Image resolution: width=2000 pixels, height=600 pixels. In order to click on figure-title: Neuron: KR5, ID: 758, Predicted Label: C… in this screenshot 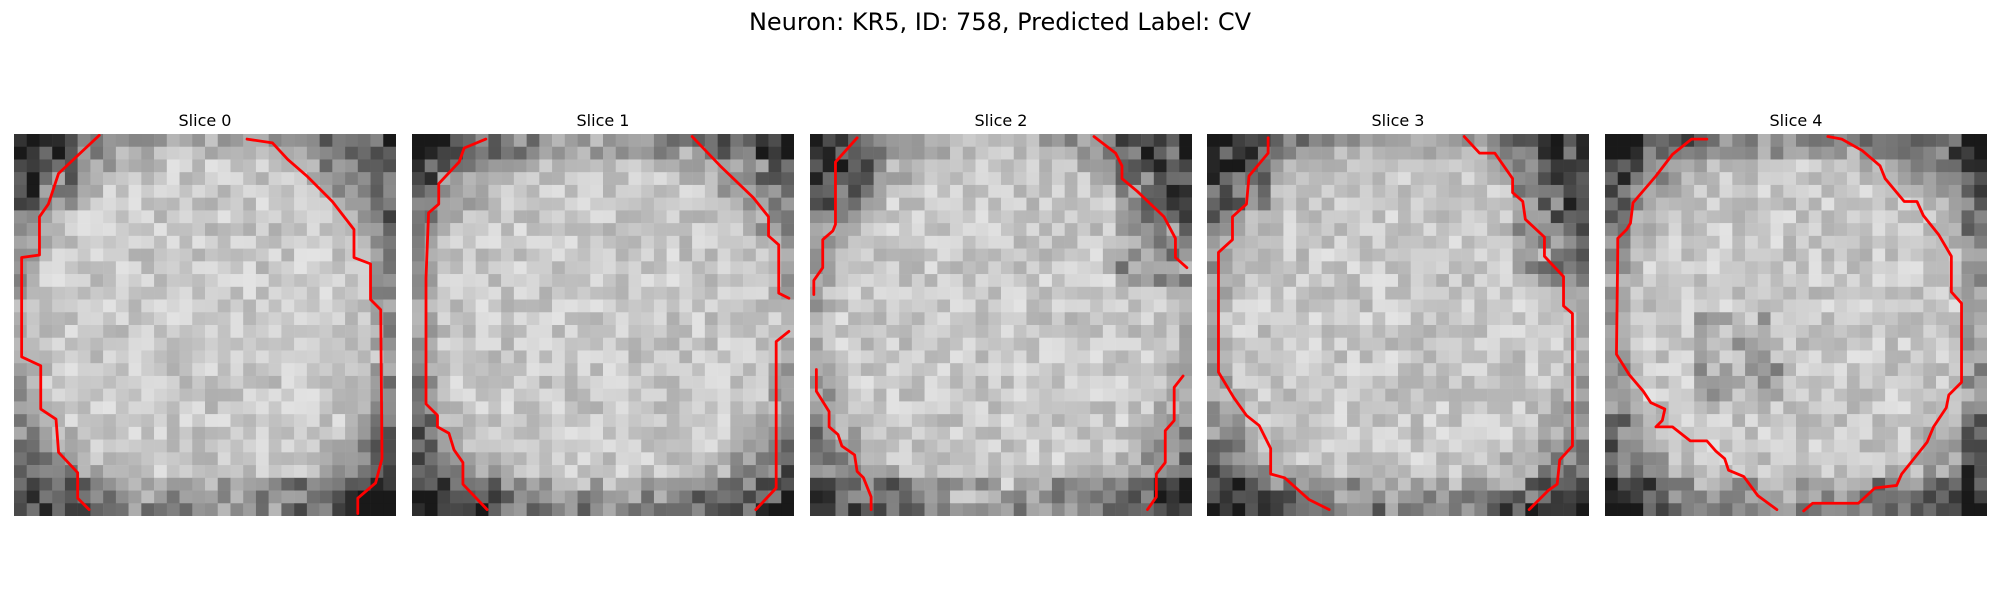, I will do `click(1000, 22)`.